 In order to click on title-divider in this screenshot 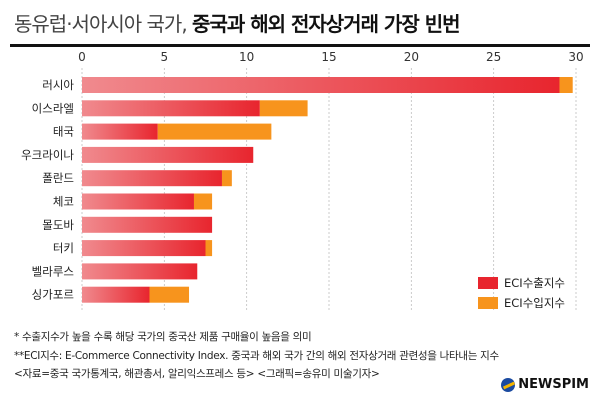, I will do `click(300, 45)`.